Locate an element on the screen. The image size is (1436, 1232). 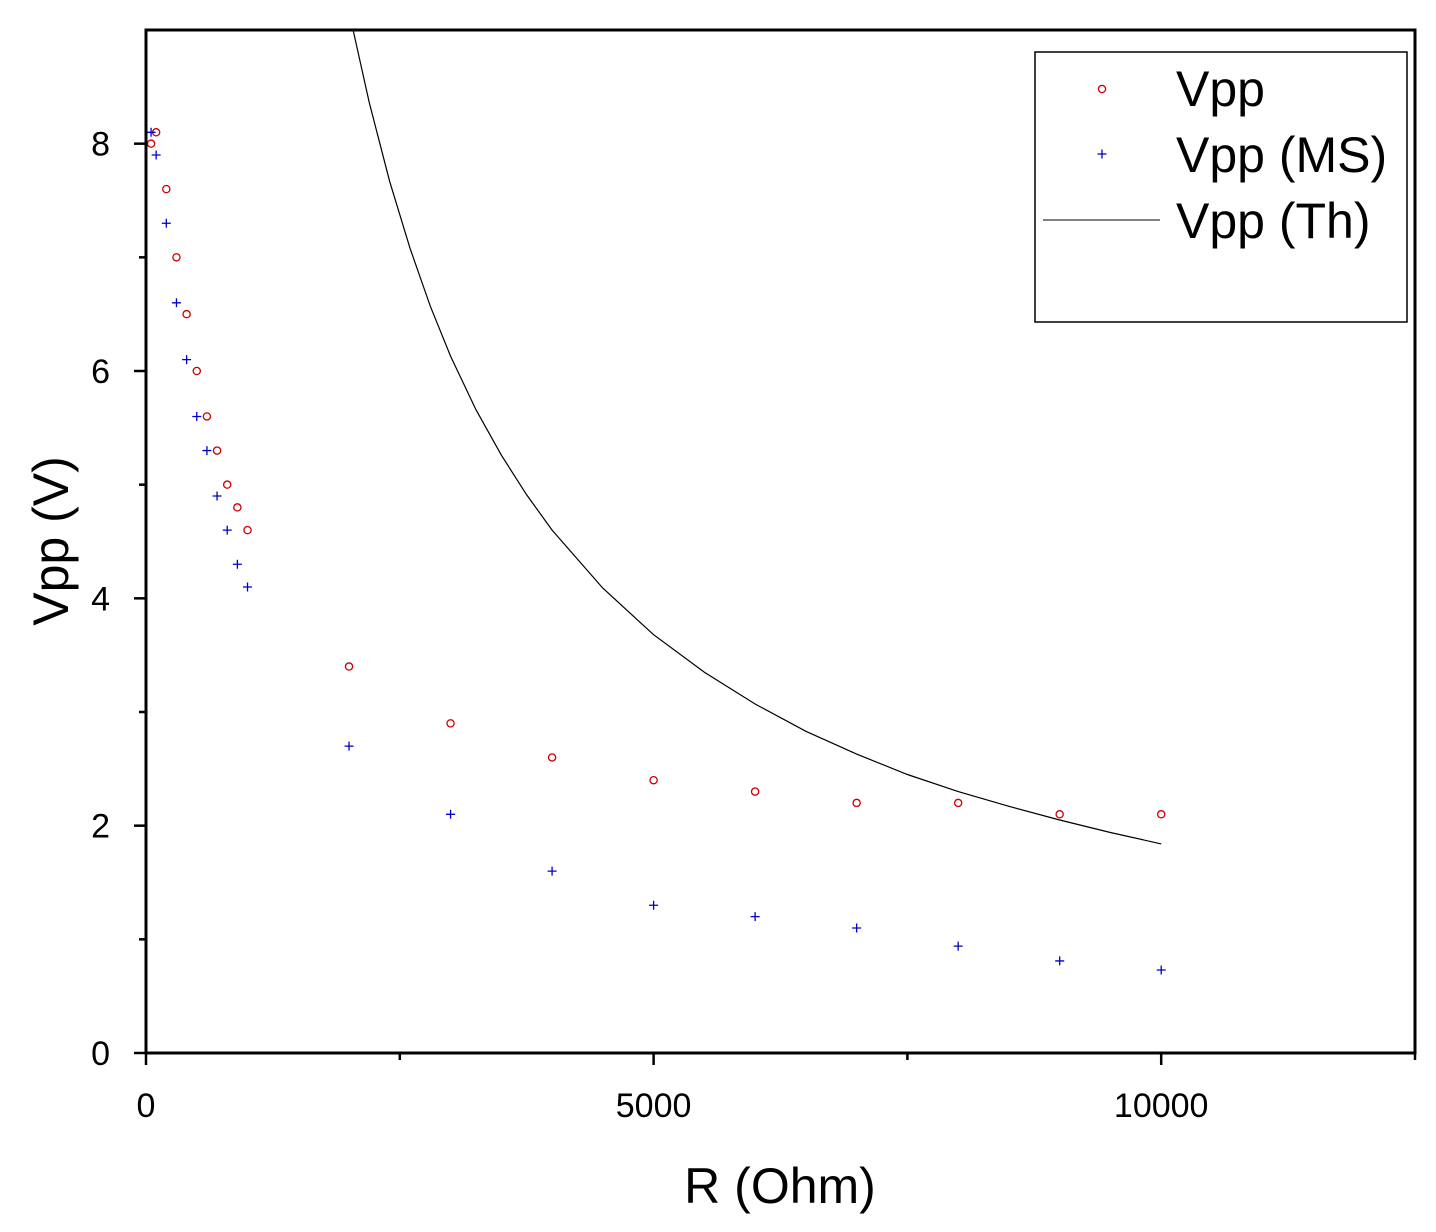
legend-label: Vpp (Th) is located at coordinates (1273, 221).